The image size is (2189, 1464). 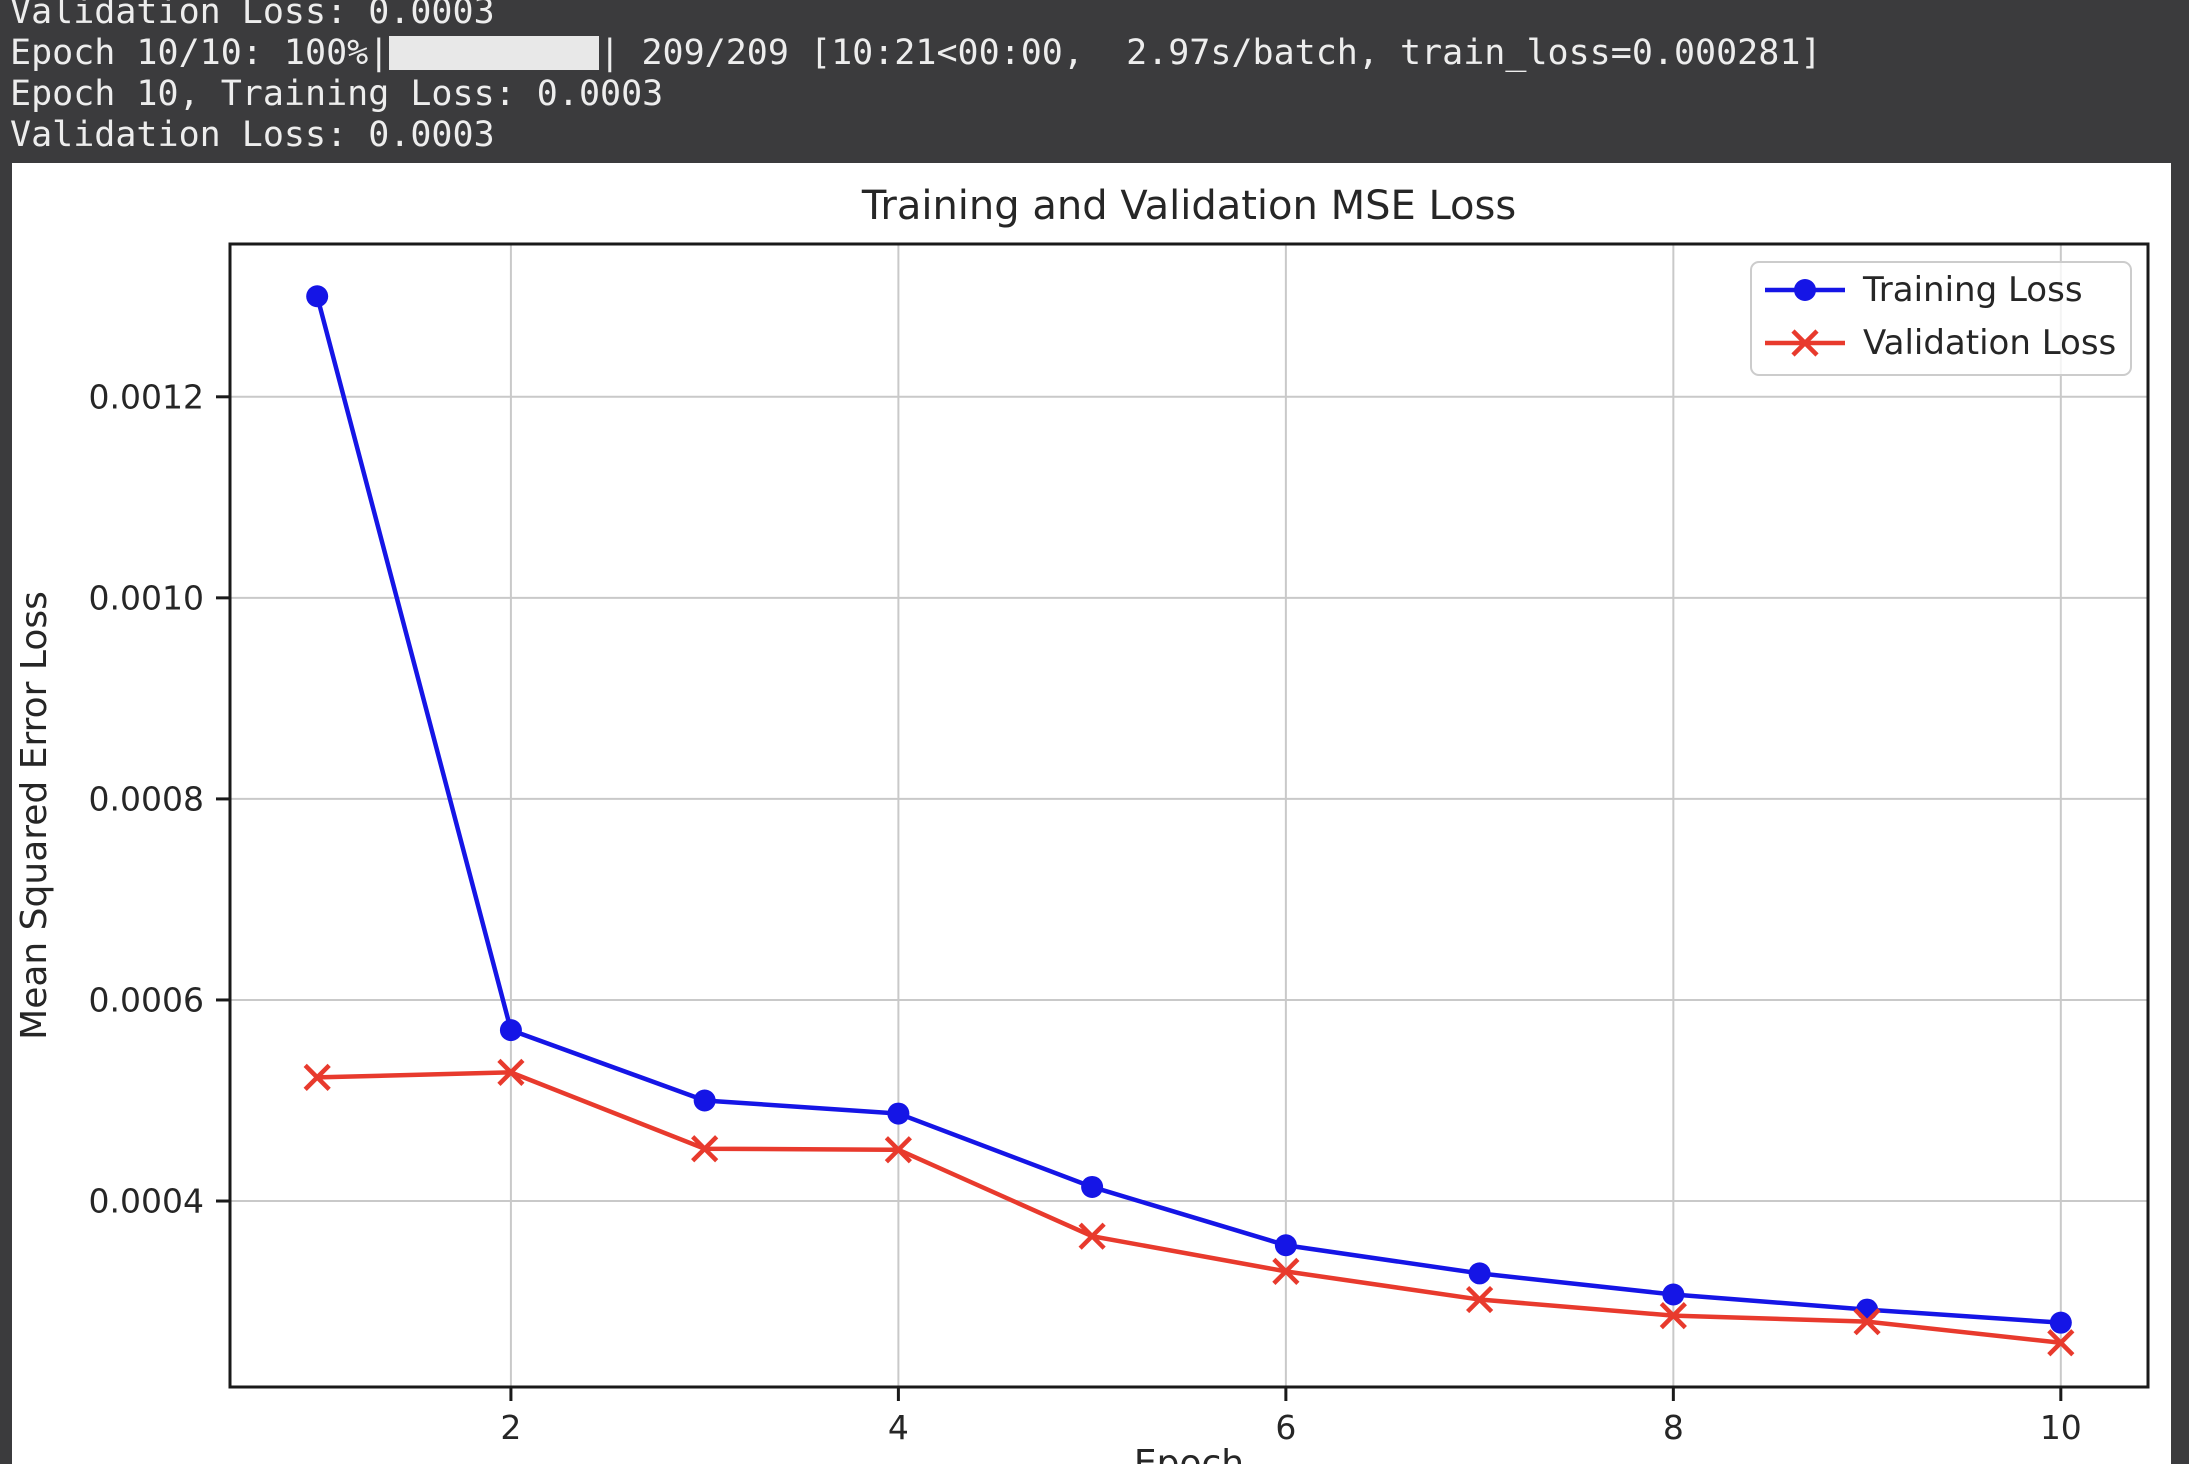 I want to click on y-tick-label: 0.0008, so click(x=146, y=798).